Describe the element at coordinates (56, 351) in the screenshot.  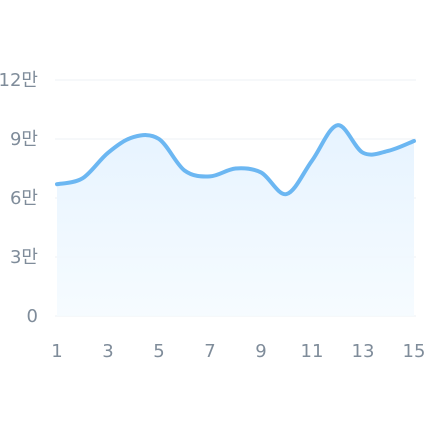
I see `x-tick-label: 1` at that location.